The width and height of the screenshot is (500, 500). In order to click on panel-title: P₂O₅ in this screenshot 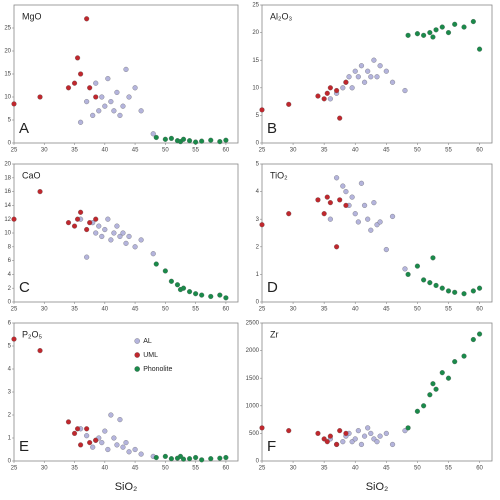, I will do `click(32, 334)`.